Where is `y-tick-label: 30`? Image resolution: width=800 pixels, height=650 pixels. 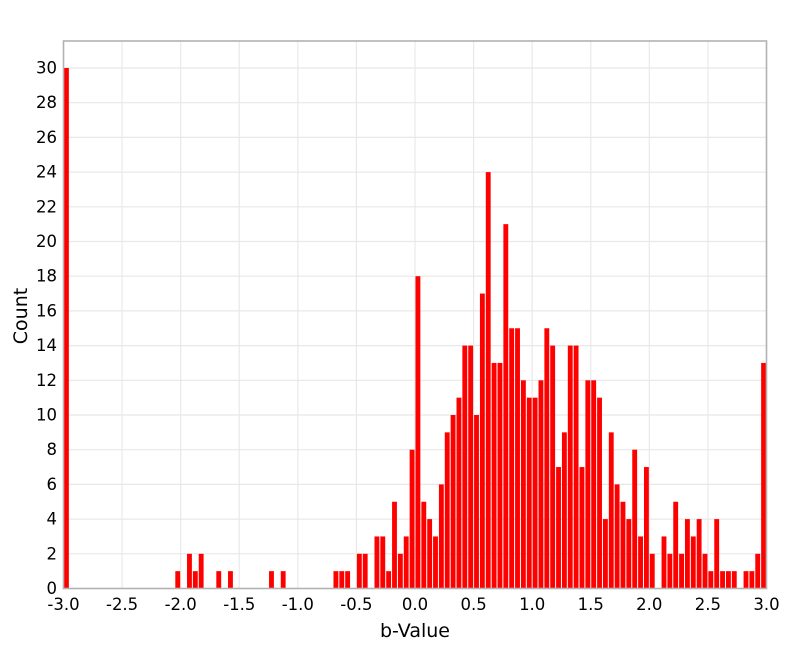 y-tick-label: 30 is located at coordinates (46, 68).